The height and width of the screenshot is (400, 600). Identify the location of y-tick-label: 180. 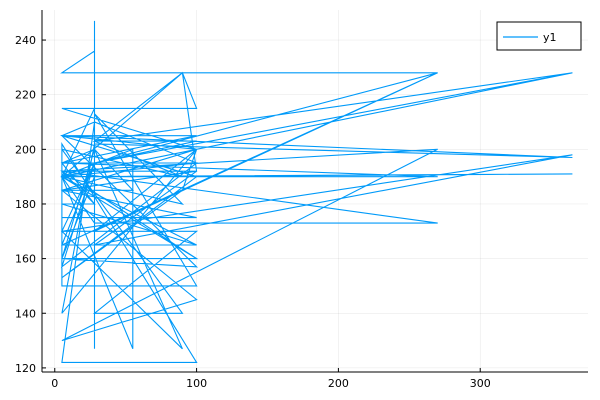
(25, 204).